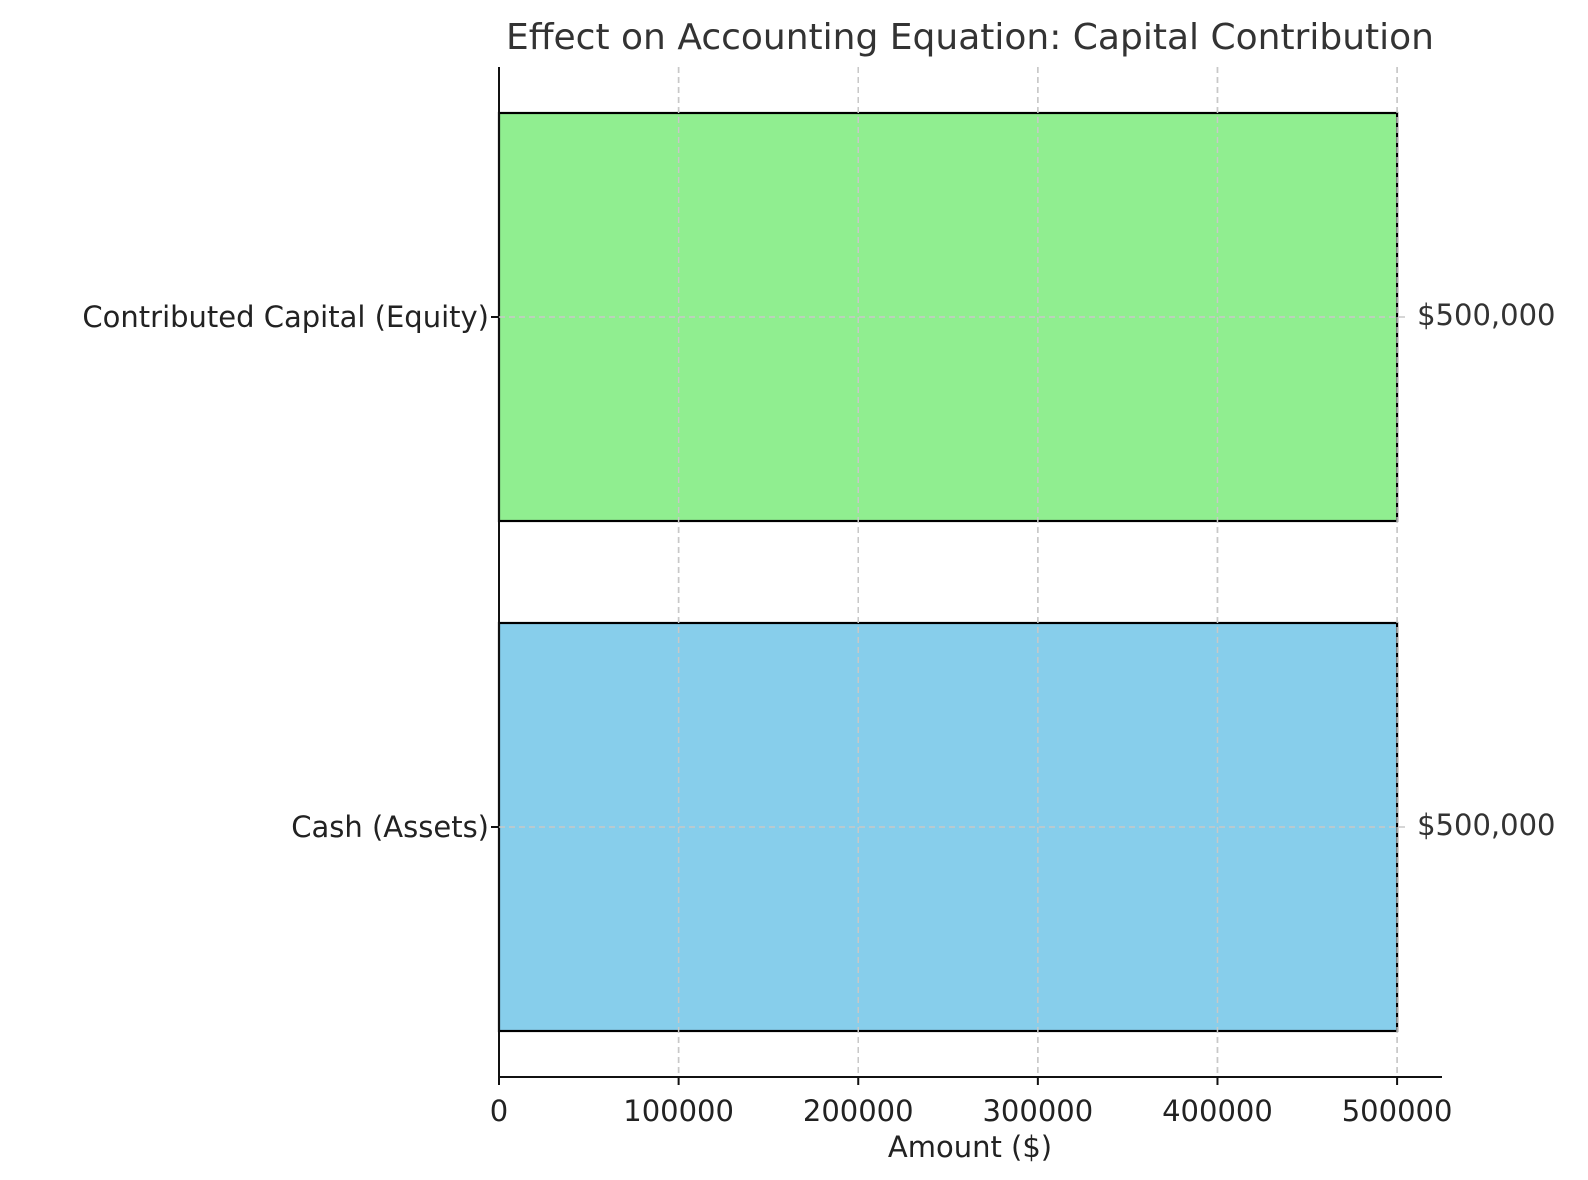  Describe the element at coordinates (1397, 1111) in the screenshot. I see `x-tick-label: 500000` at that location.